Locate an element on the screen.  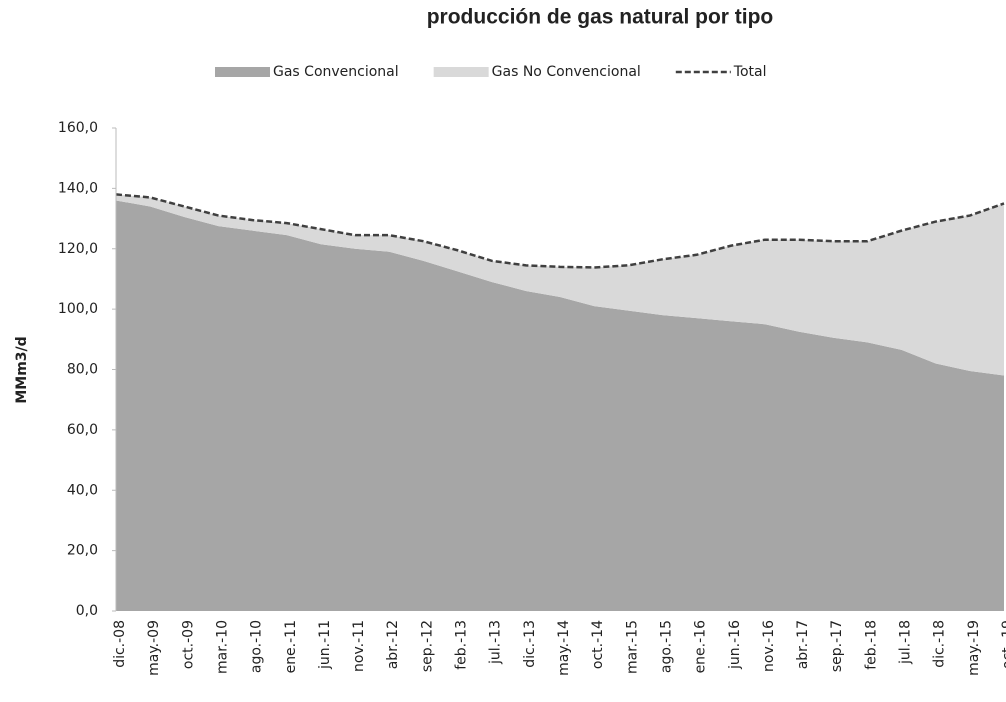
y-tick-label: 80,0 is located at coordinates (82, 370).